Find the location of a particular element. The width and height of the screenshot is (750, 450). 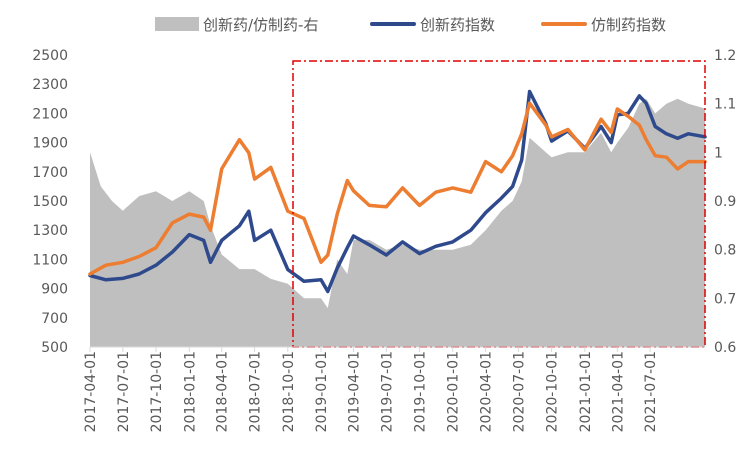

x-tick-label: 2019-10-01 is located at coordinates (421, 391).